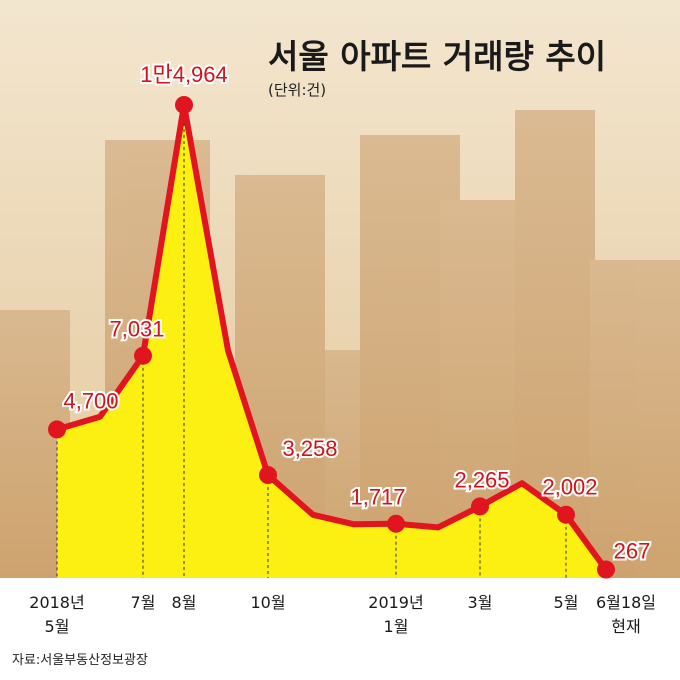  What do you see at coordinates (136, 329) in the screenshot?
I see `data-label: 7,031` at bounding box center [136, 329].